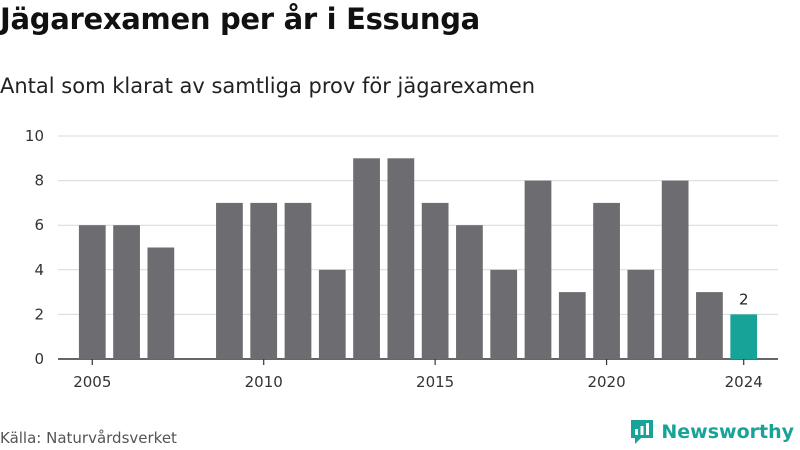  What do you see at coordinates (744, 299) in the screenshot?
I see `data-label: 2` at bounding box center [744, 299].